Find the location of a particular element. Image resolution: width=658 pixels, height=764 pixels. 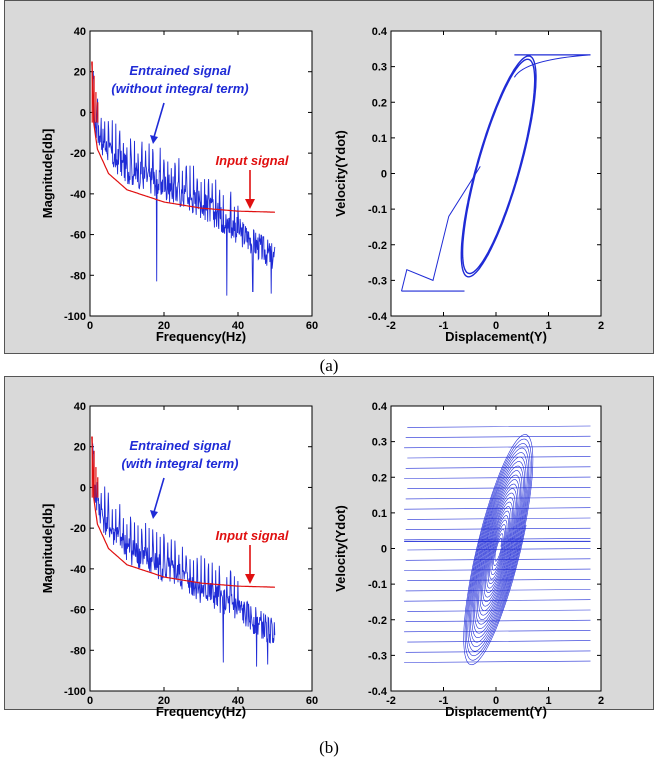

entrained-signal-annotation-sub: (without integral term) is located at coordinates (179, 88).